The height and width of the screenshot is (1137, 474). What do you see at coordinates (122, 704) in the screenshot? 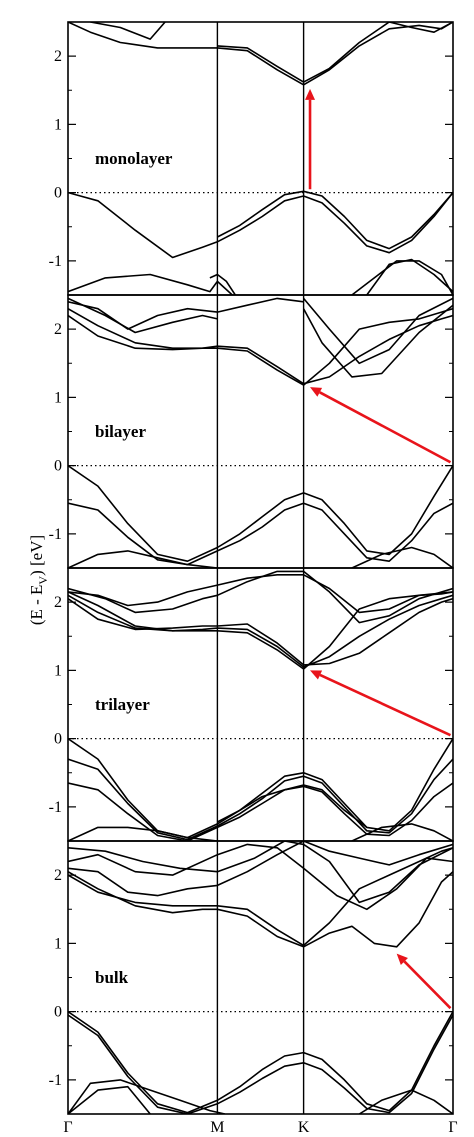
I see `panel-label: trilayer` at bounding box center [122, 704].